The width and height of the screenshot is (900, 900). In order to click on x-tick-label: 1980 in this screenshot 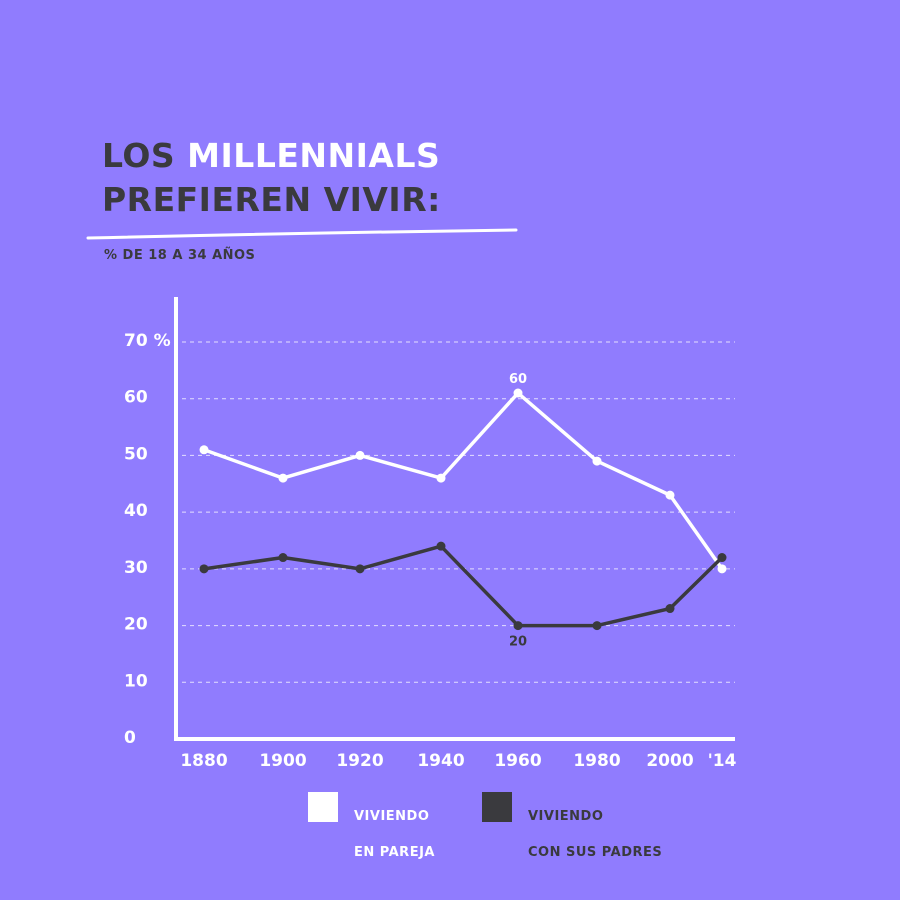, I will do `click(596, 761)`.